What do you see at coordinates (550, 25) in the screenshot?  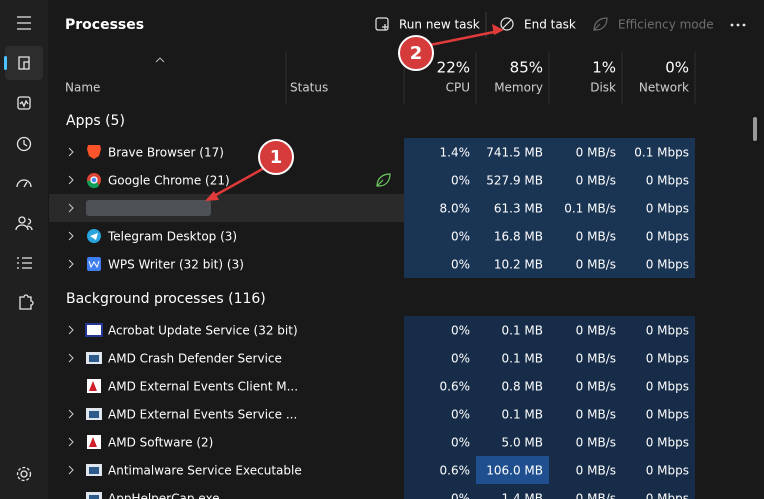 I see `action-button: End task` at bounding box center [550, 25].